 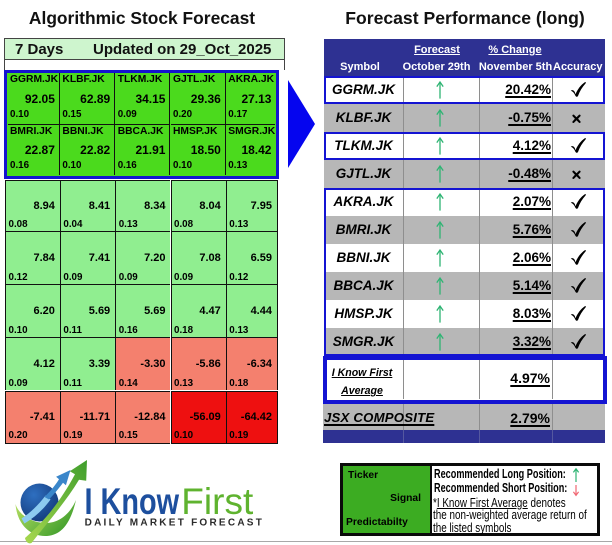 I want to click on svg-text: DAILY MARKET FORECAST, so click(x=174, y=523).